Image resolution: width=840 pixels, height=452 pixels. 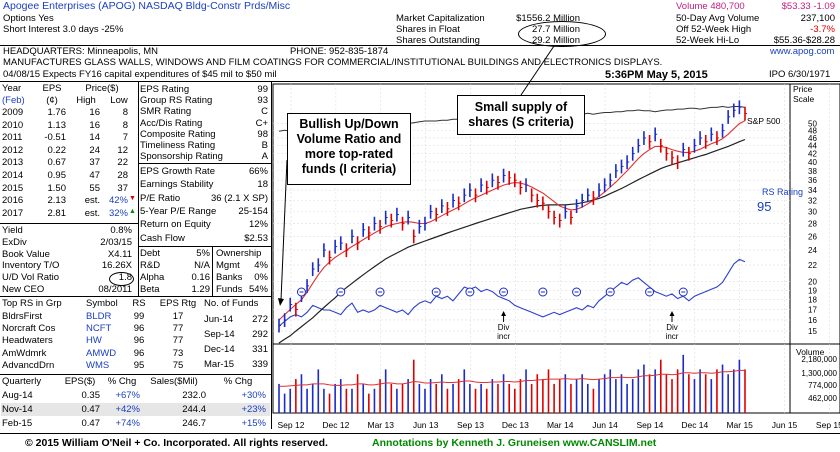 What do you see at coordinates (812, 212) in the screenshot?
I see `price-tick-label: 30` at bounding box center [812, 212].